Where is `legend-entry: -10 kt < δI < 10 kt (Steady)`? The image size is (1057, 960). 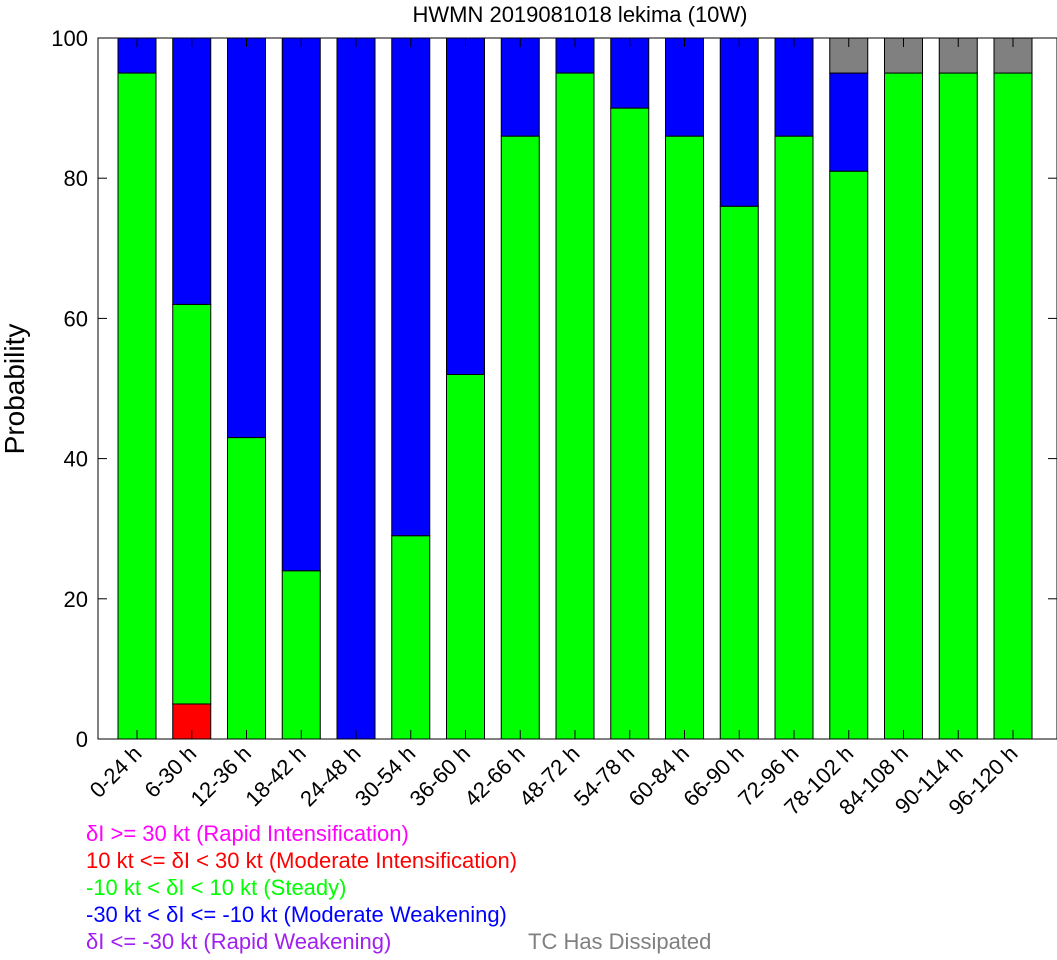
legend-entry: -10 kt < δI < 10 kt (Steady) is located at coordinates (216, 887).